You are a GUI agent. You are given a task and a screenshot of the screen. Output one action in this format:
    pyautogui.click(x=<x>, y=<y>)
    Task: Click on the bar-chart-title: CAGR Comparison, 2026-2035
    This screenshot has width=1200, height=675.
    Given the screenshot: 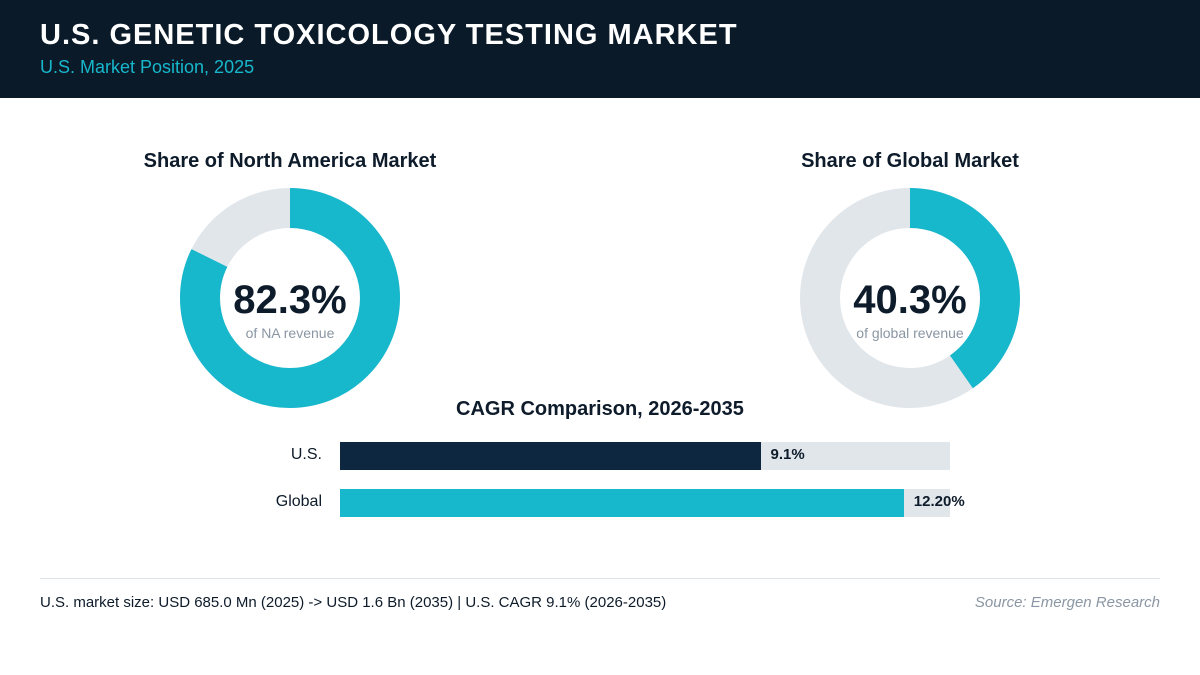 What is the action you would take?
    pyautogui.click(x=600, y=409)
    